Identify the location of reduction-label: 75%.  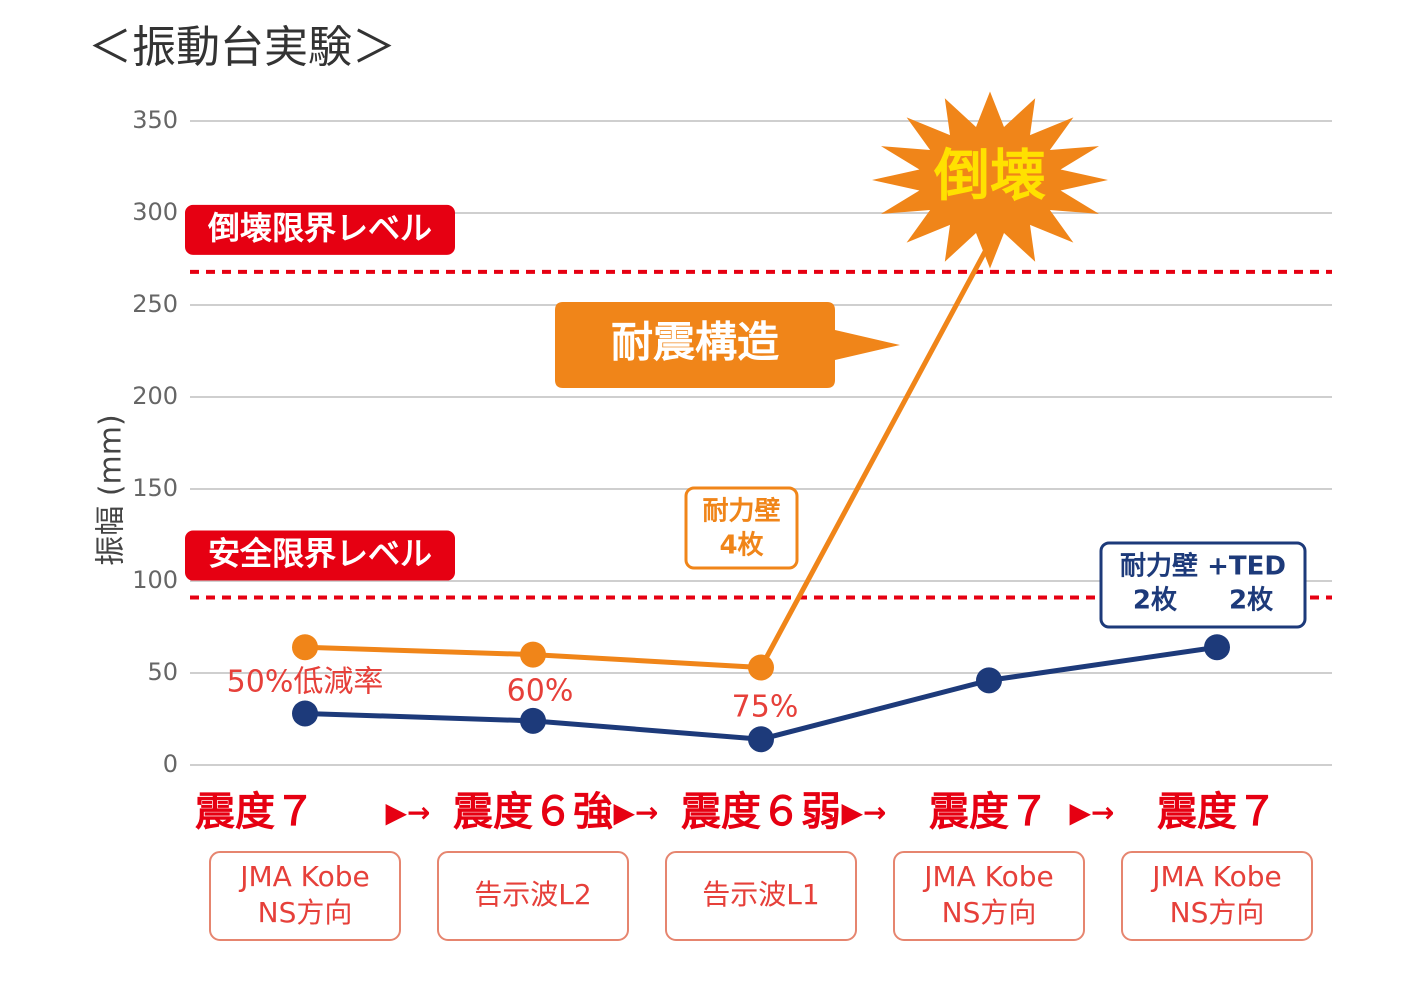
(765, 707).